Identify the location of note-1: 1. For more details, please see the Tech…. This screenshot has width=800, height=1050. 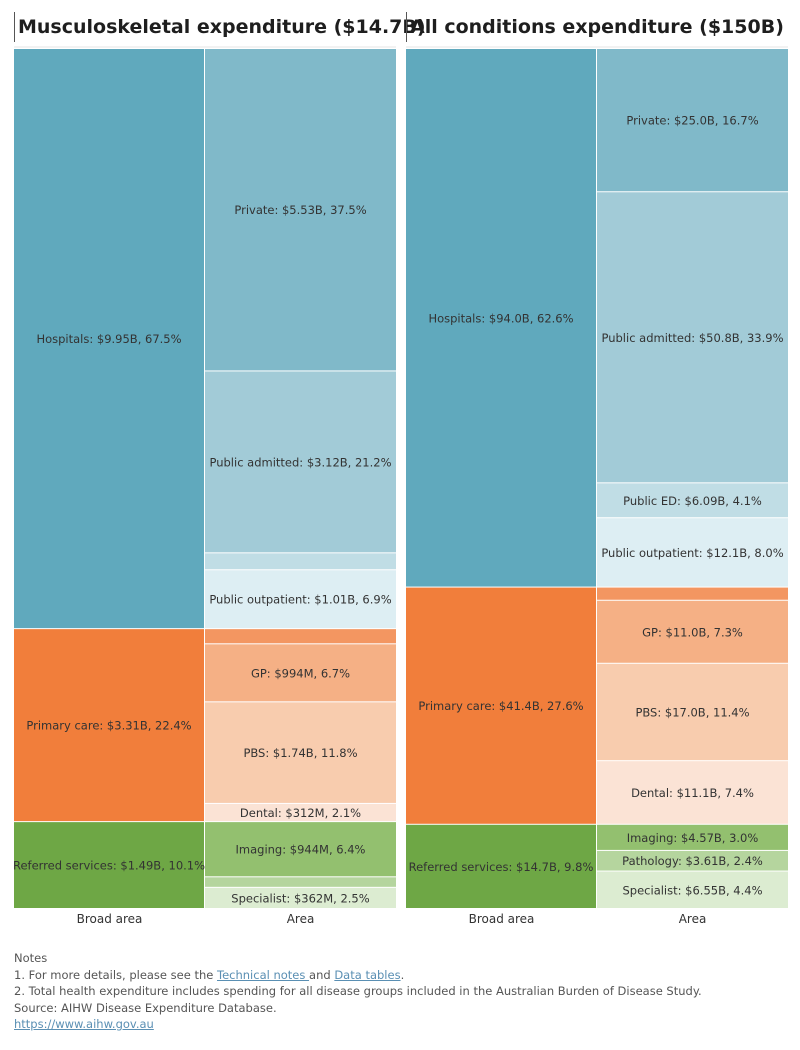
(358, 975).